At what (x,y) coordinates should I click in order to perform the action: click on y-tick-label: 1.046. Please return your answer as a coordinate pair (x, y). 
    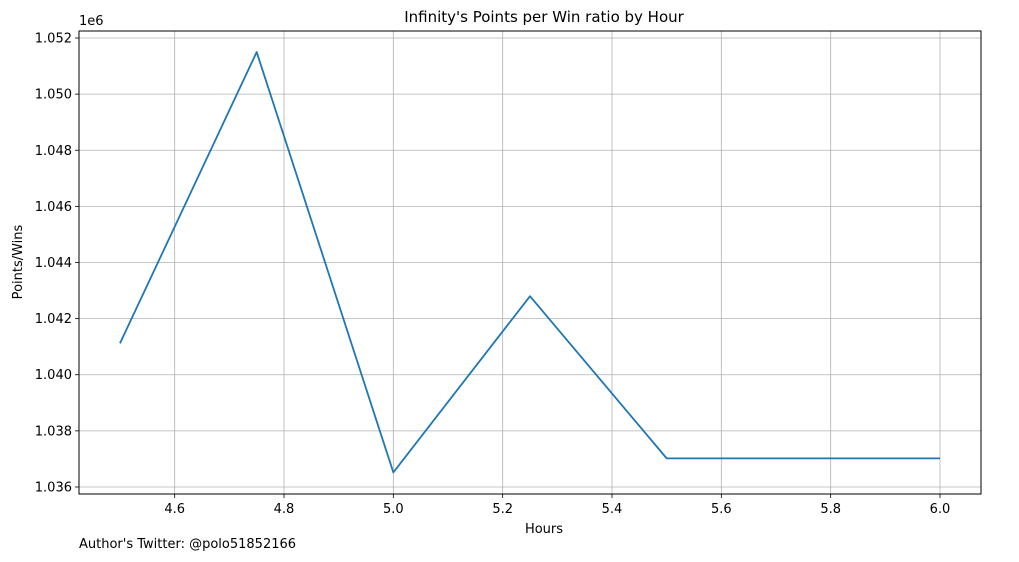
    Looking at the image, I should click on (53, 207).